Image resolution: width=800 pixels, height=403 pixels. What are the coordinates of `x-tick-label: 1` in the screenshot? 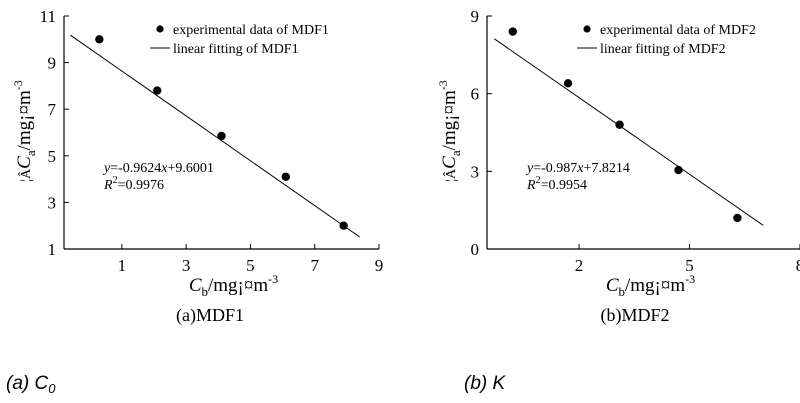 It's located at (122, 265).